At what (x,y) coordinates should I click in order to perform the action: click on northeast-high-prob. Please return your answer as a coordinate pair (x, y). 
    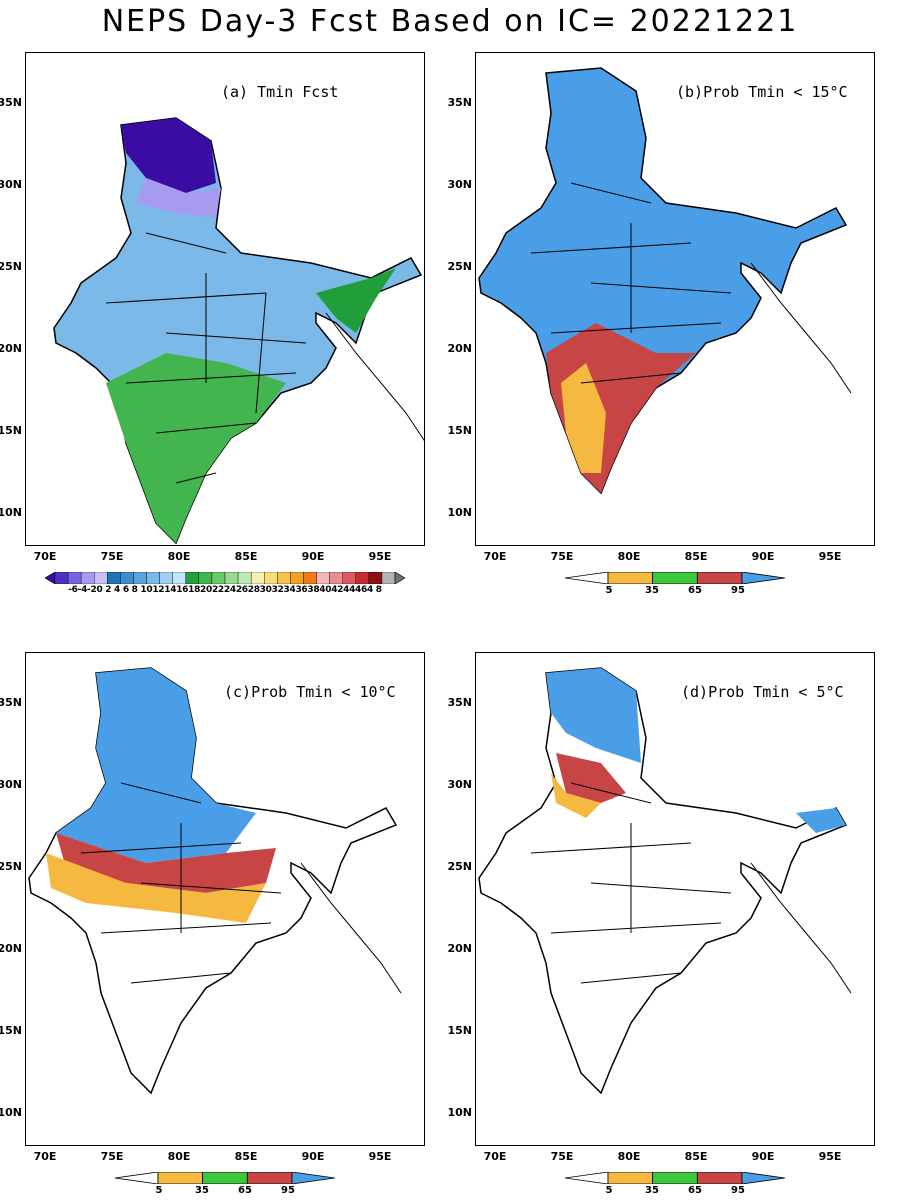
    Looking at the image, I should click on (821, 820).